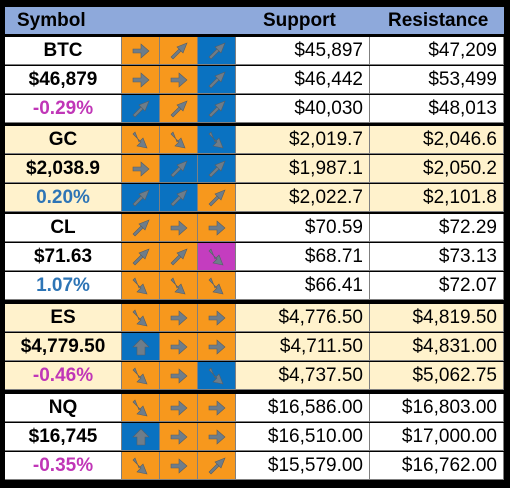 The image size is (510, 488). I want to click on symbol-cell: NQ, so click(63, 408).